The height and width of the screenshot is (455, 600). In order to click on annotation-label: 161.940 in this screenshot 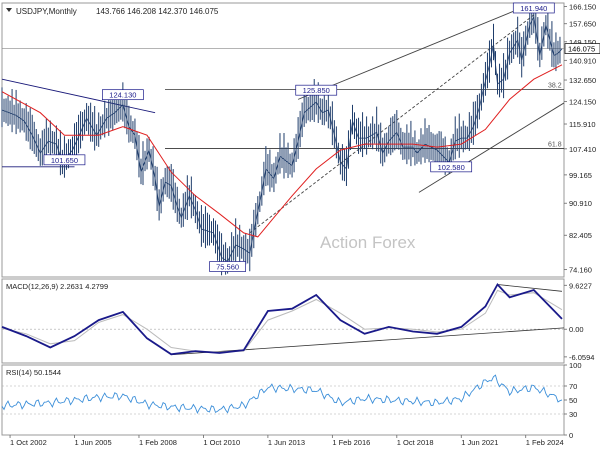, I will do `click(533, 8)`.